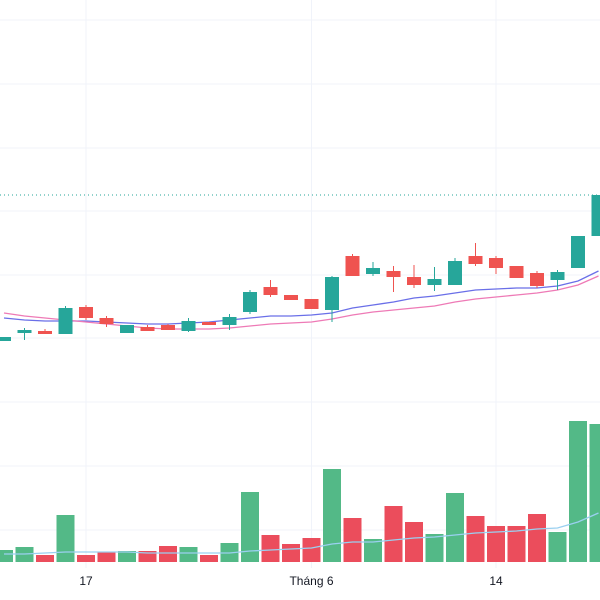 This screenshot has height=600, width=600. What do you see at coordinates (311, 581) in the screenshot?
I see `x-tick-label: Tháng 6` at bounding box center [311, 581].